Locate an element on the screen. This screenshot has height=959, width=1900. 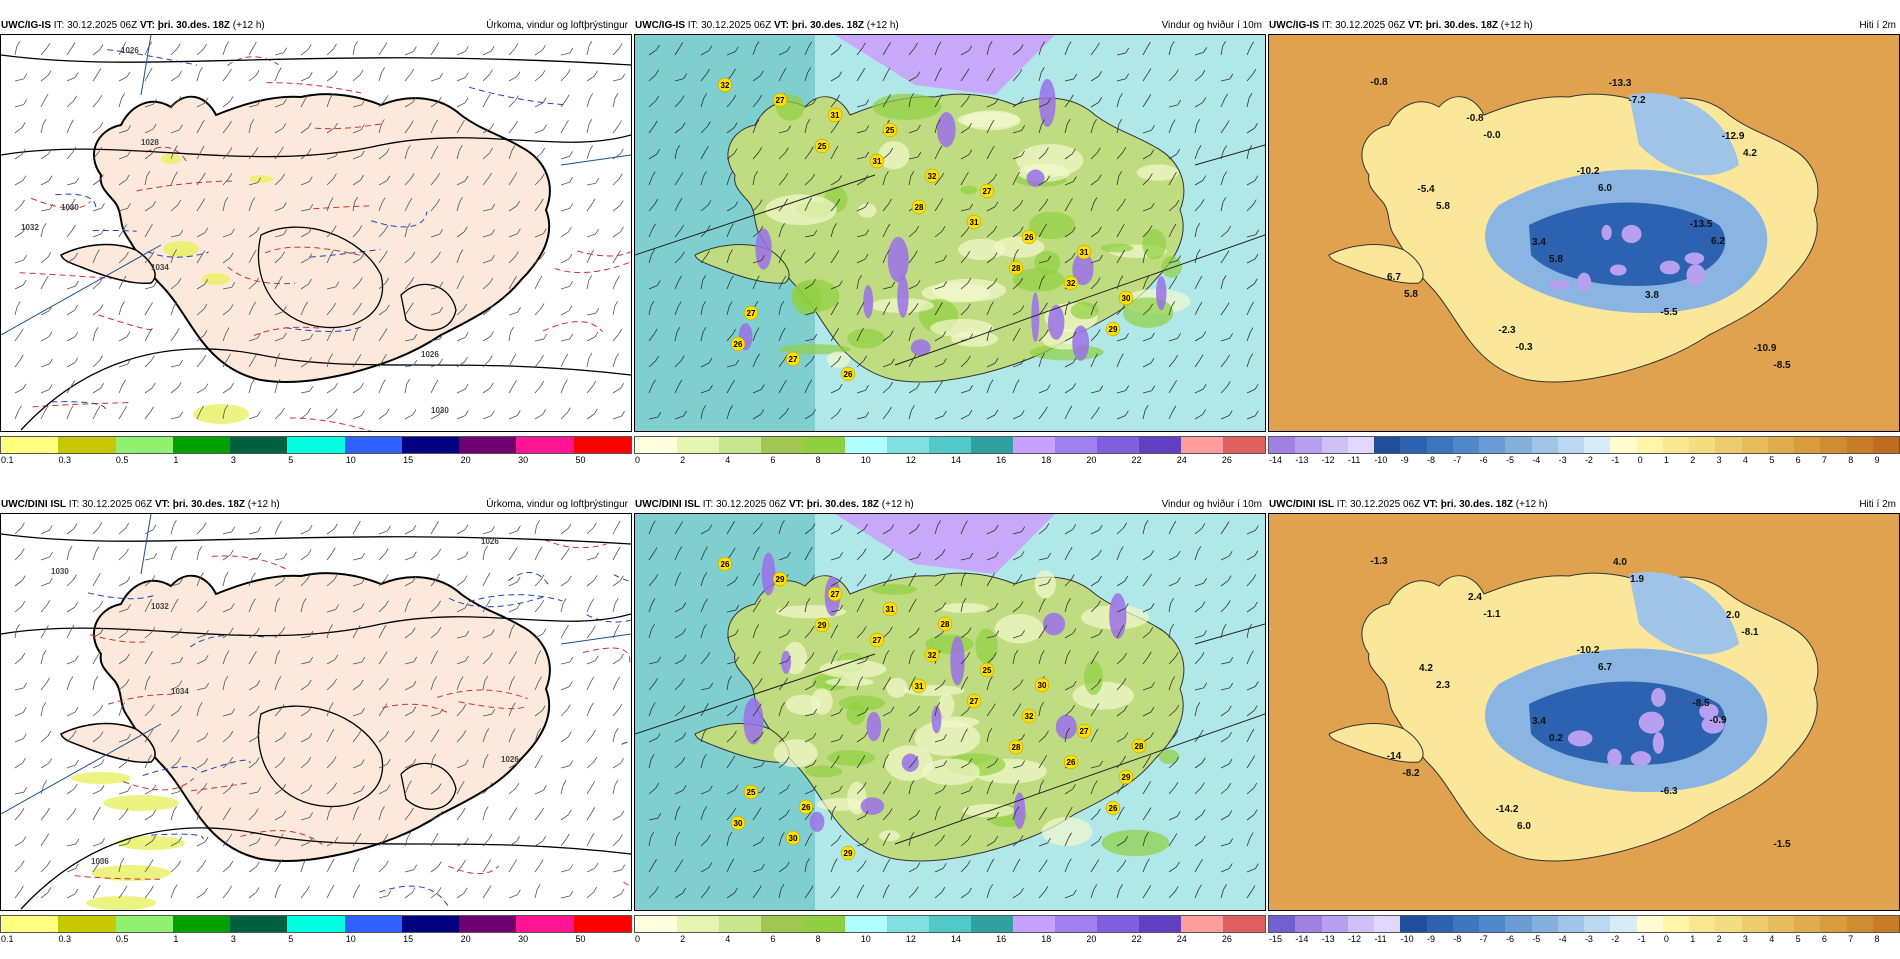
sea-gust-area is located at coordinates (945, 544).